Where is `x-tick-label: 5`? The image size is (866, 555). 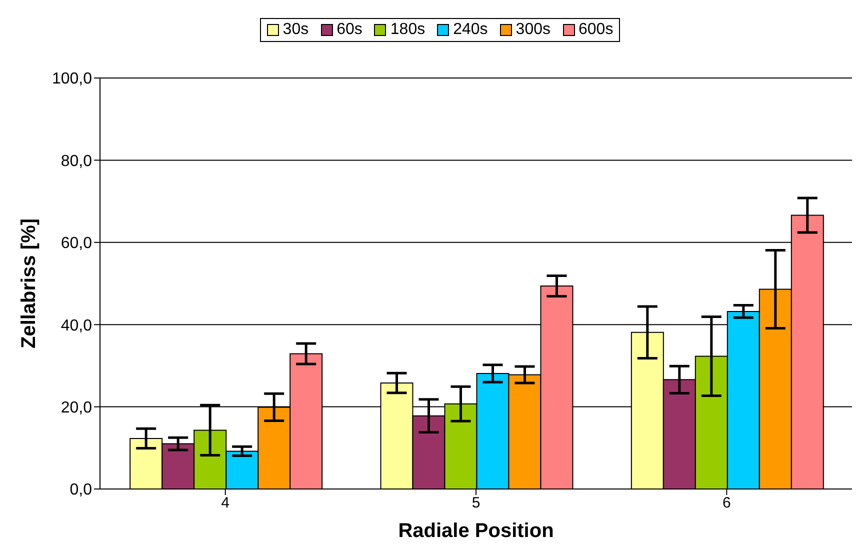 x-tick-label: 5 is located at coordinates (476, 503).